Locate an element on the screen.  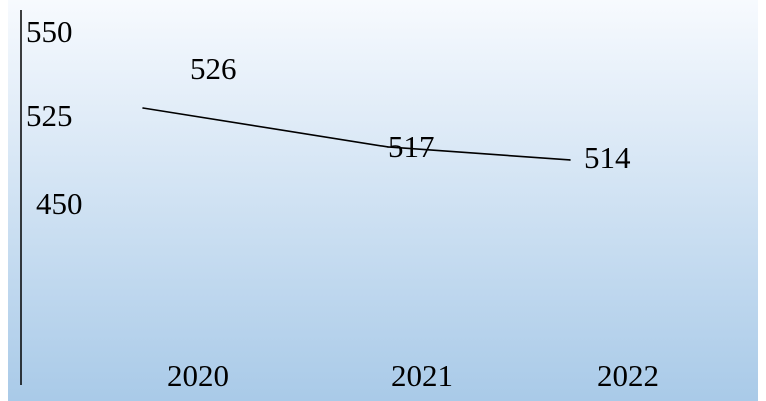
data-label-2022: 514 is located at coordinates (607, 157).